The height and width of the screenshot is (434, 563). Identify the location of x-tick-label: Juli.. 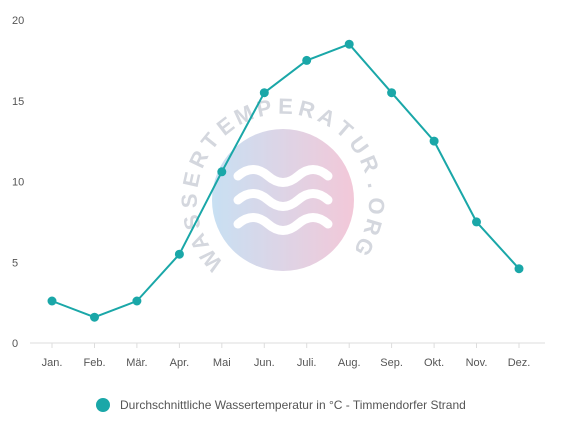
(307, 363).